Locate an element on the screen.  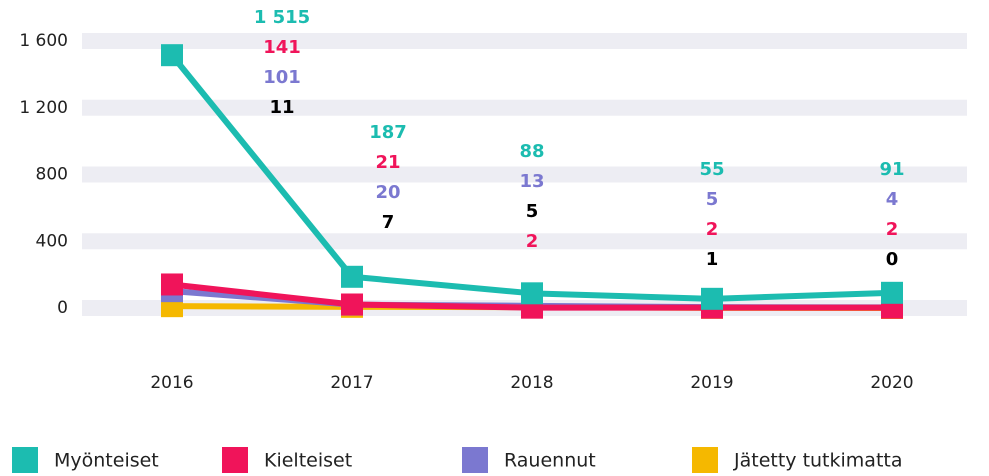
legend-label: Jätetty tutkimatta is located at coordinates (818, 461).